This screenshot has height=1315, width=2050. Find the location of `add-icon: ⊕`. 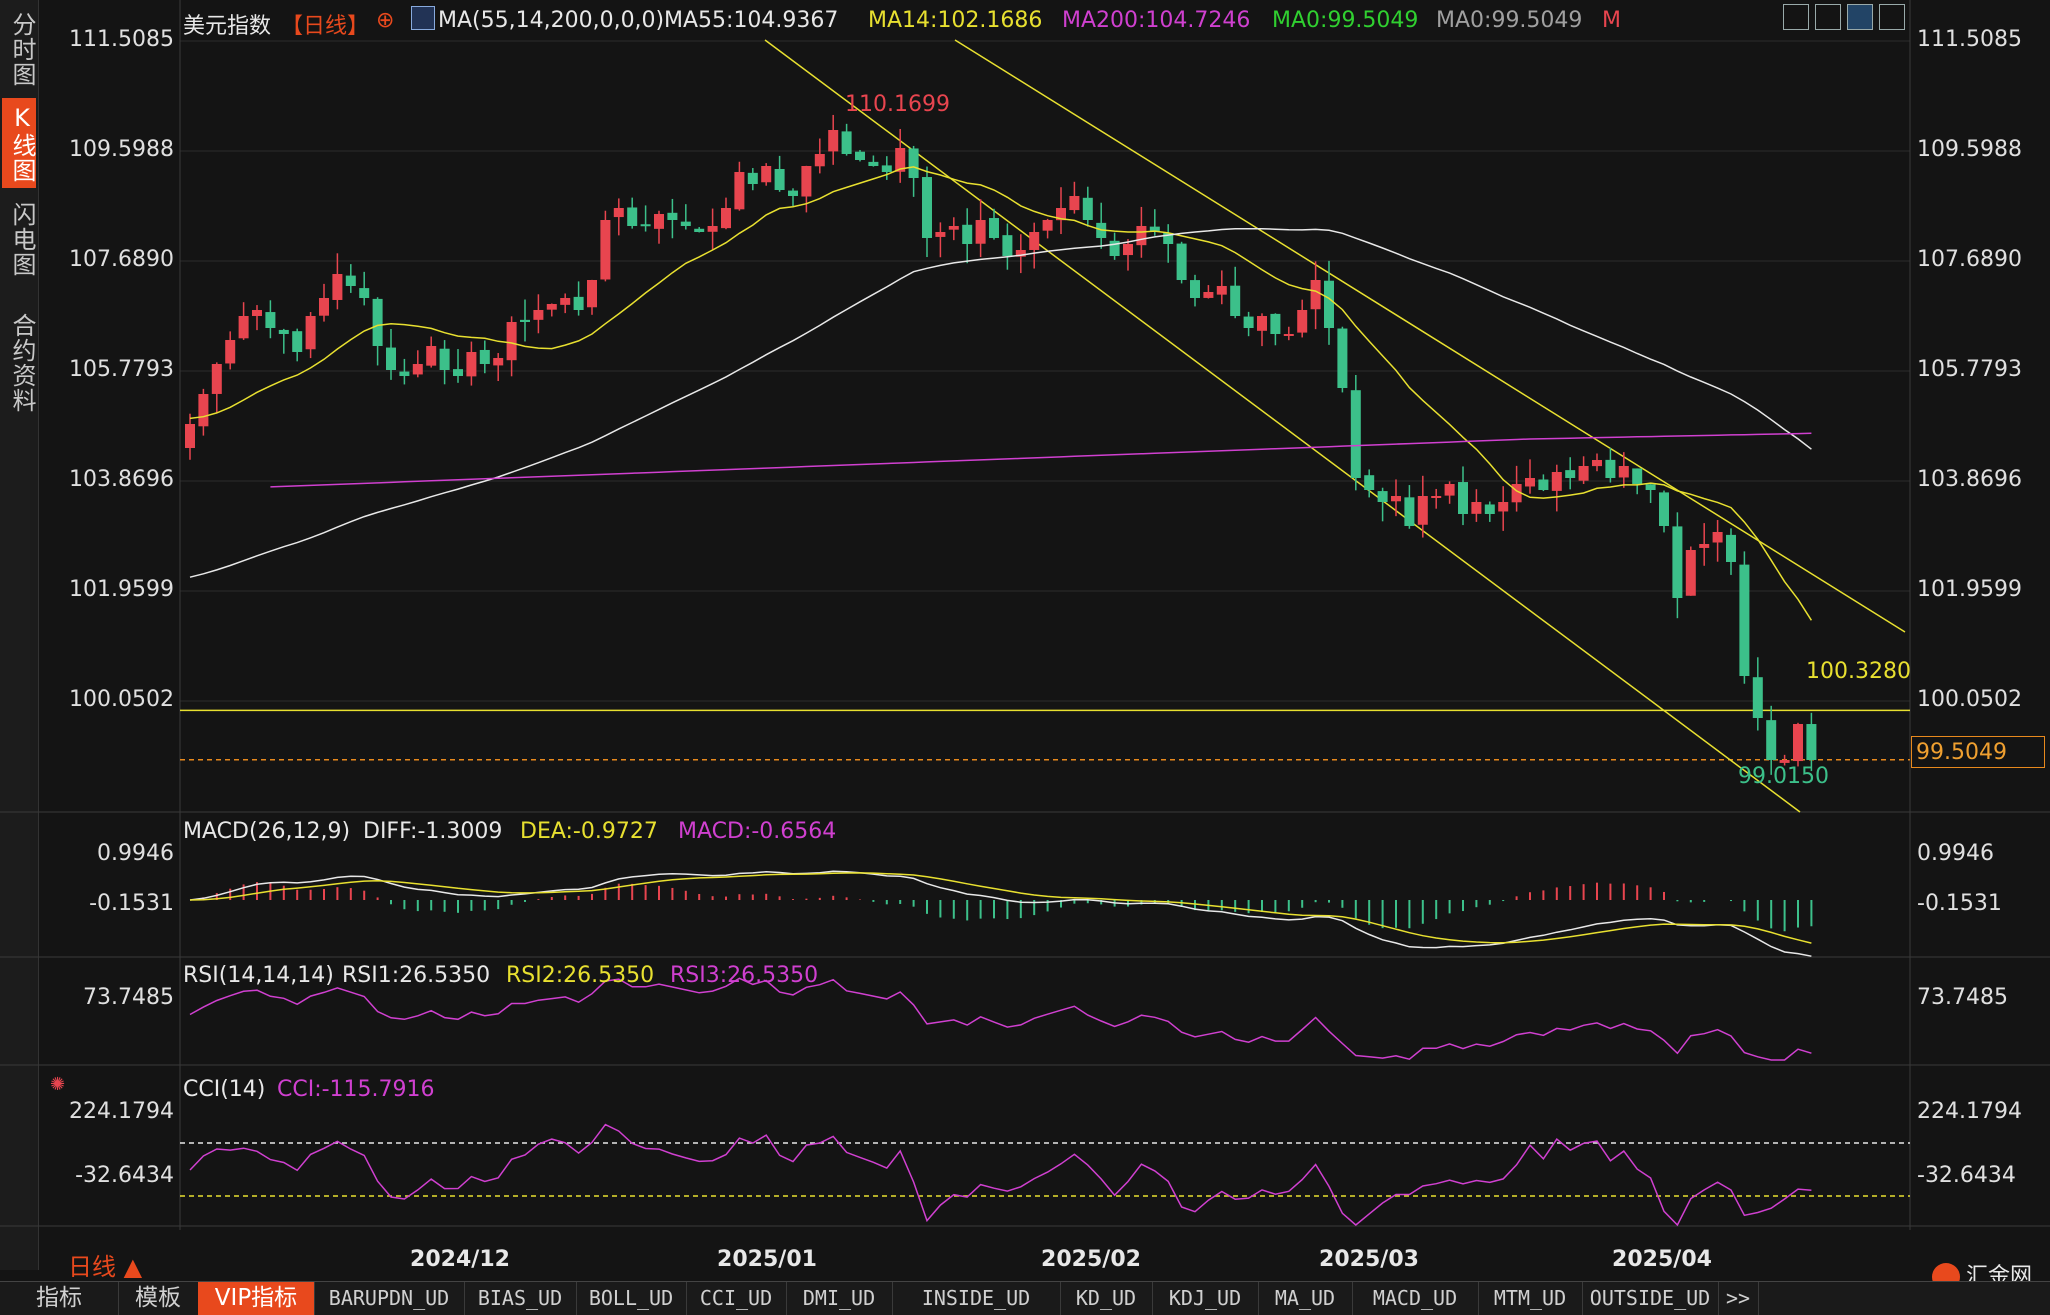

add-icon: ⊕ is located at coordinates (385, 20).